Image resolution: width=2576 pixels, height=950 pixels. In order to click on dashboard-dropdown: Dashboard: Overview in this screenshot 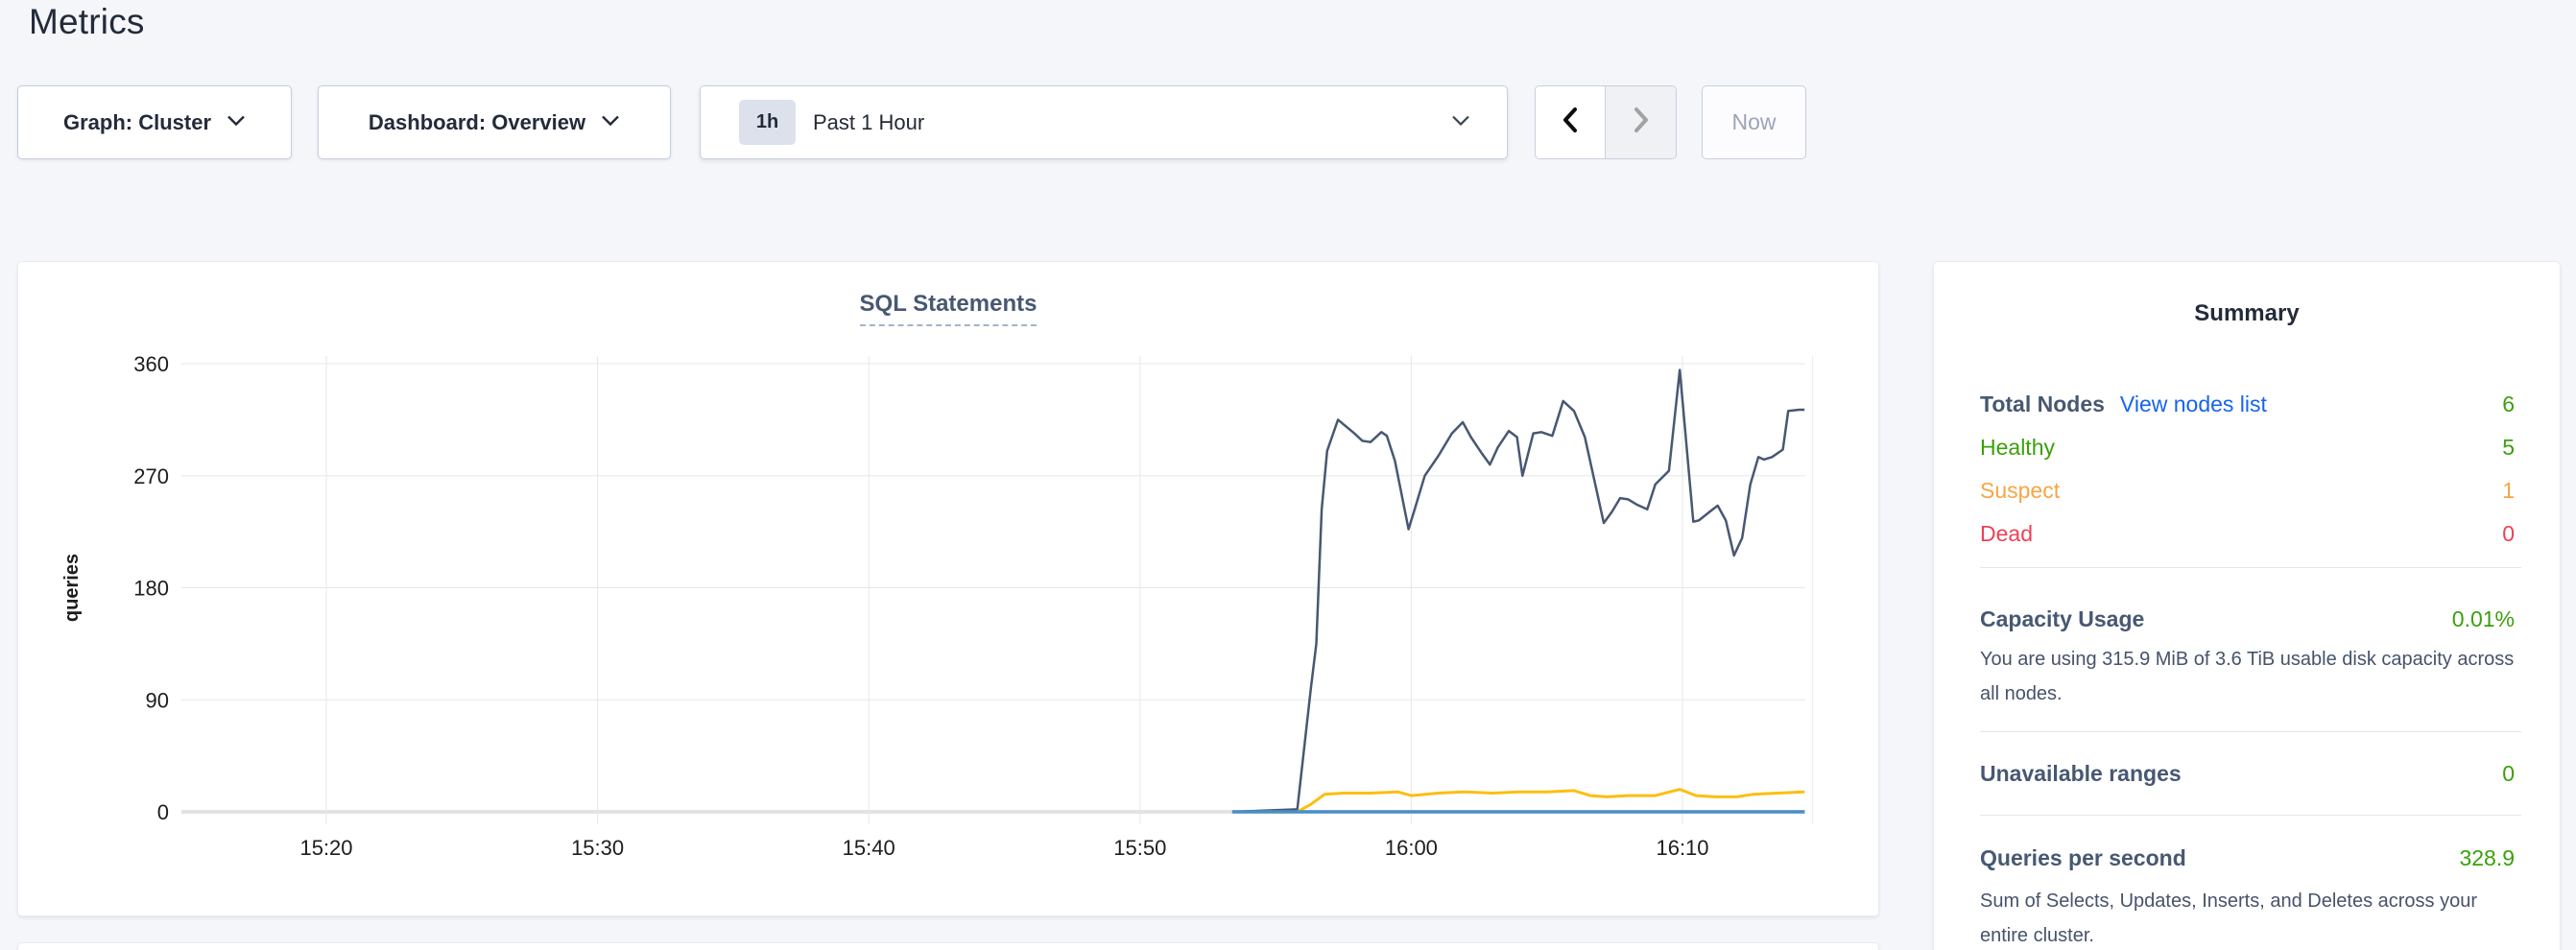, I will do `click(495, 122)`.